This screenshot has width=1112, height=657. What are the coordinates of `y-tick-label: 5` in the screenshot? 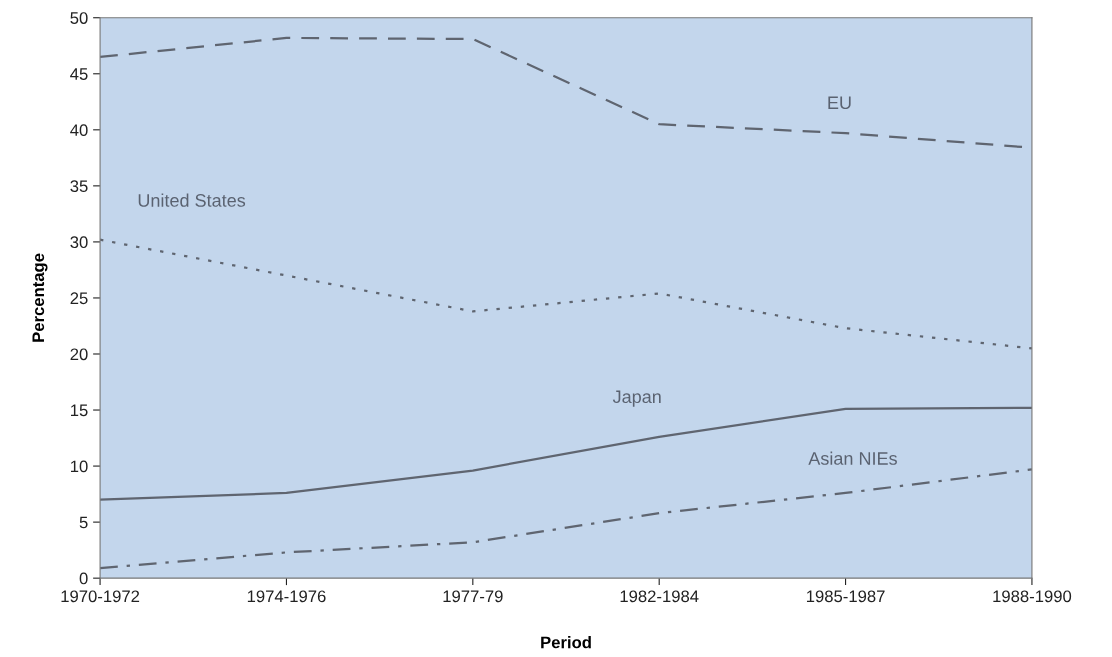 It's located at (83, 522).